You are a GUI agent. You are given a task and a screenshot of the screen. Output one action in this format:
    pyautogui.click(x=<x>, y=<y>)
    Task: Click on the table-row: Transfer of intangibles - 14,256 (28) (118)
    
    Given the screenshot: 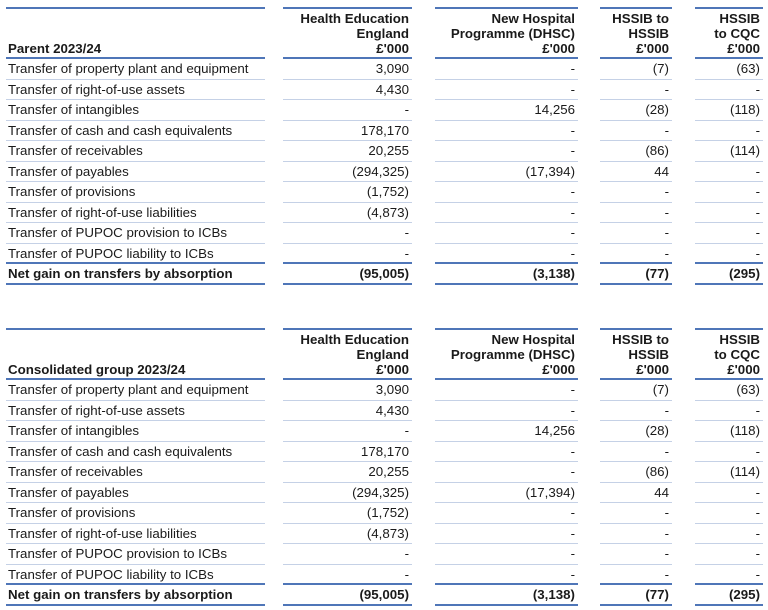 What is the action you would take?
    pyautogui.click(x=381, y=110)
    